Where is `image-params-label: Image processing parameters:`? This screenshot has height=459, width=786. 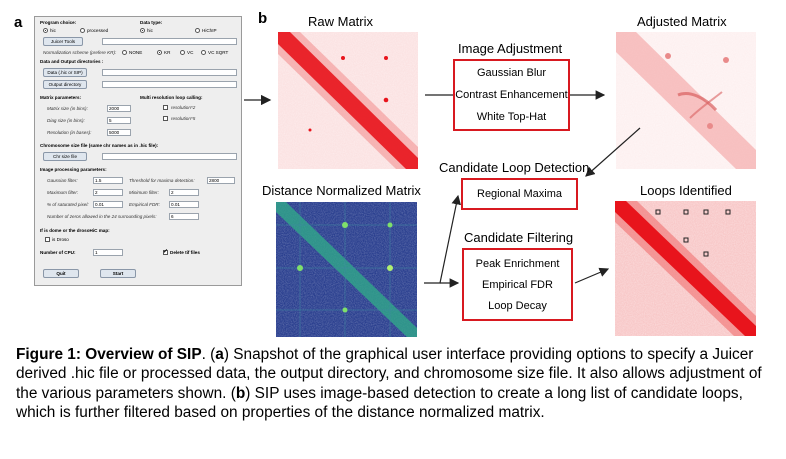
image-params-label: Image processing parameters: is located at coordinates (73, 169).